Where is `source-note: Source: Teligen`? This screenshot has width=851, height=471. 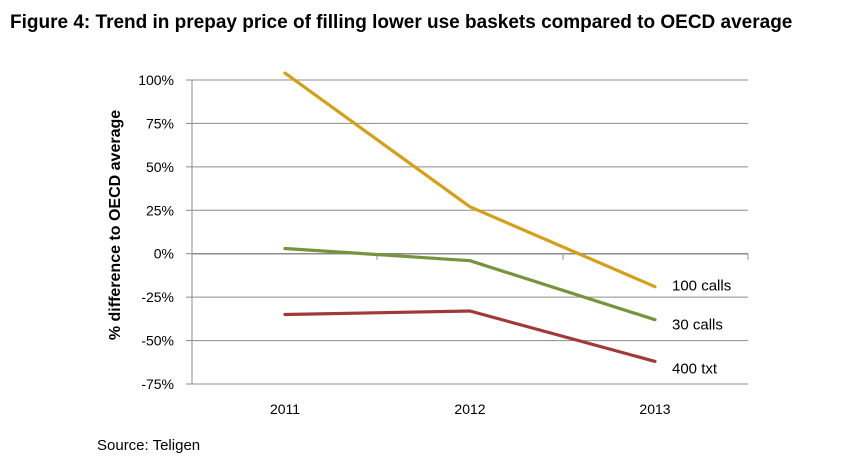
source-note: Source: Teligen is located at coordinates (149, 445).